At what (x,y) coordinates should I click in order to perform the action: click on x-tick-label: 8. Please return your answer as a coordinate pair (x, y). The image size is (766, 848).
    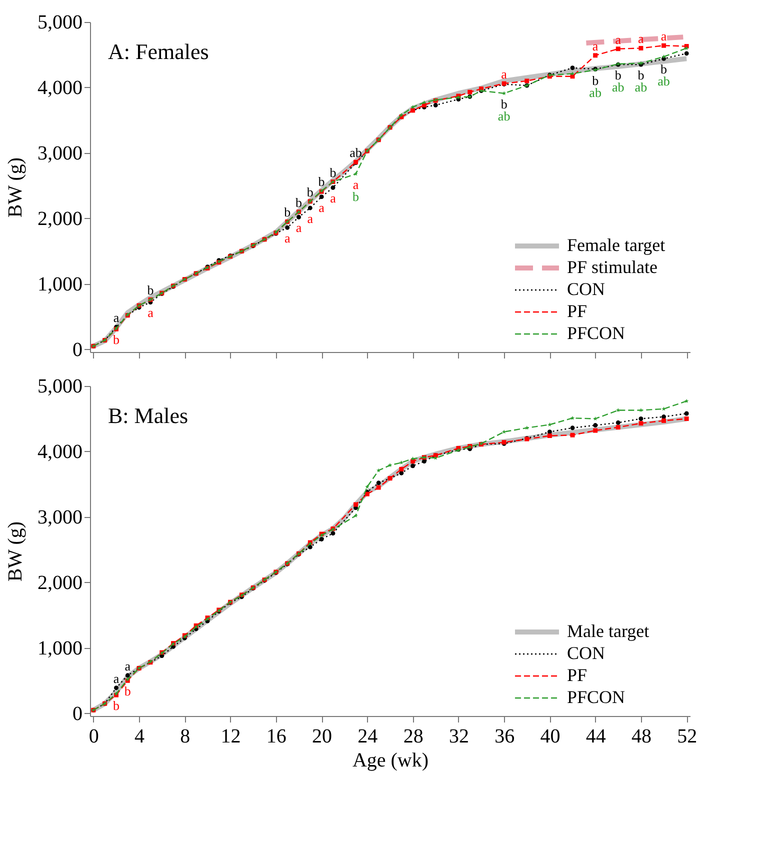
    Looking at the image, I should click on (185, 737).